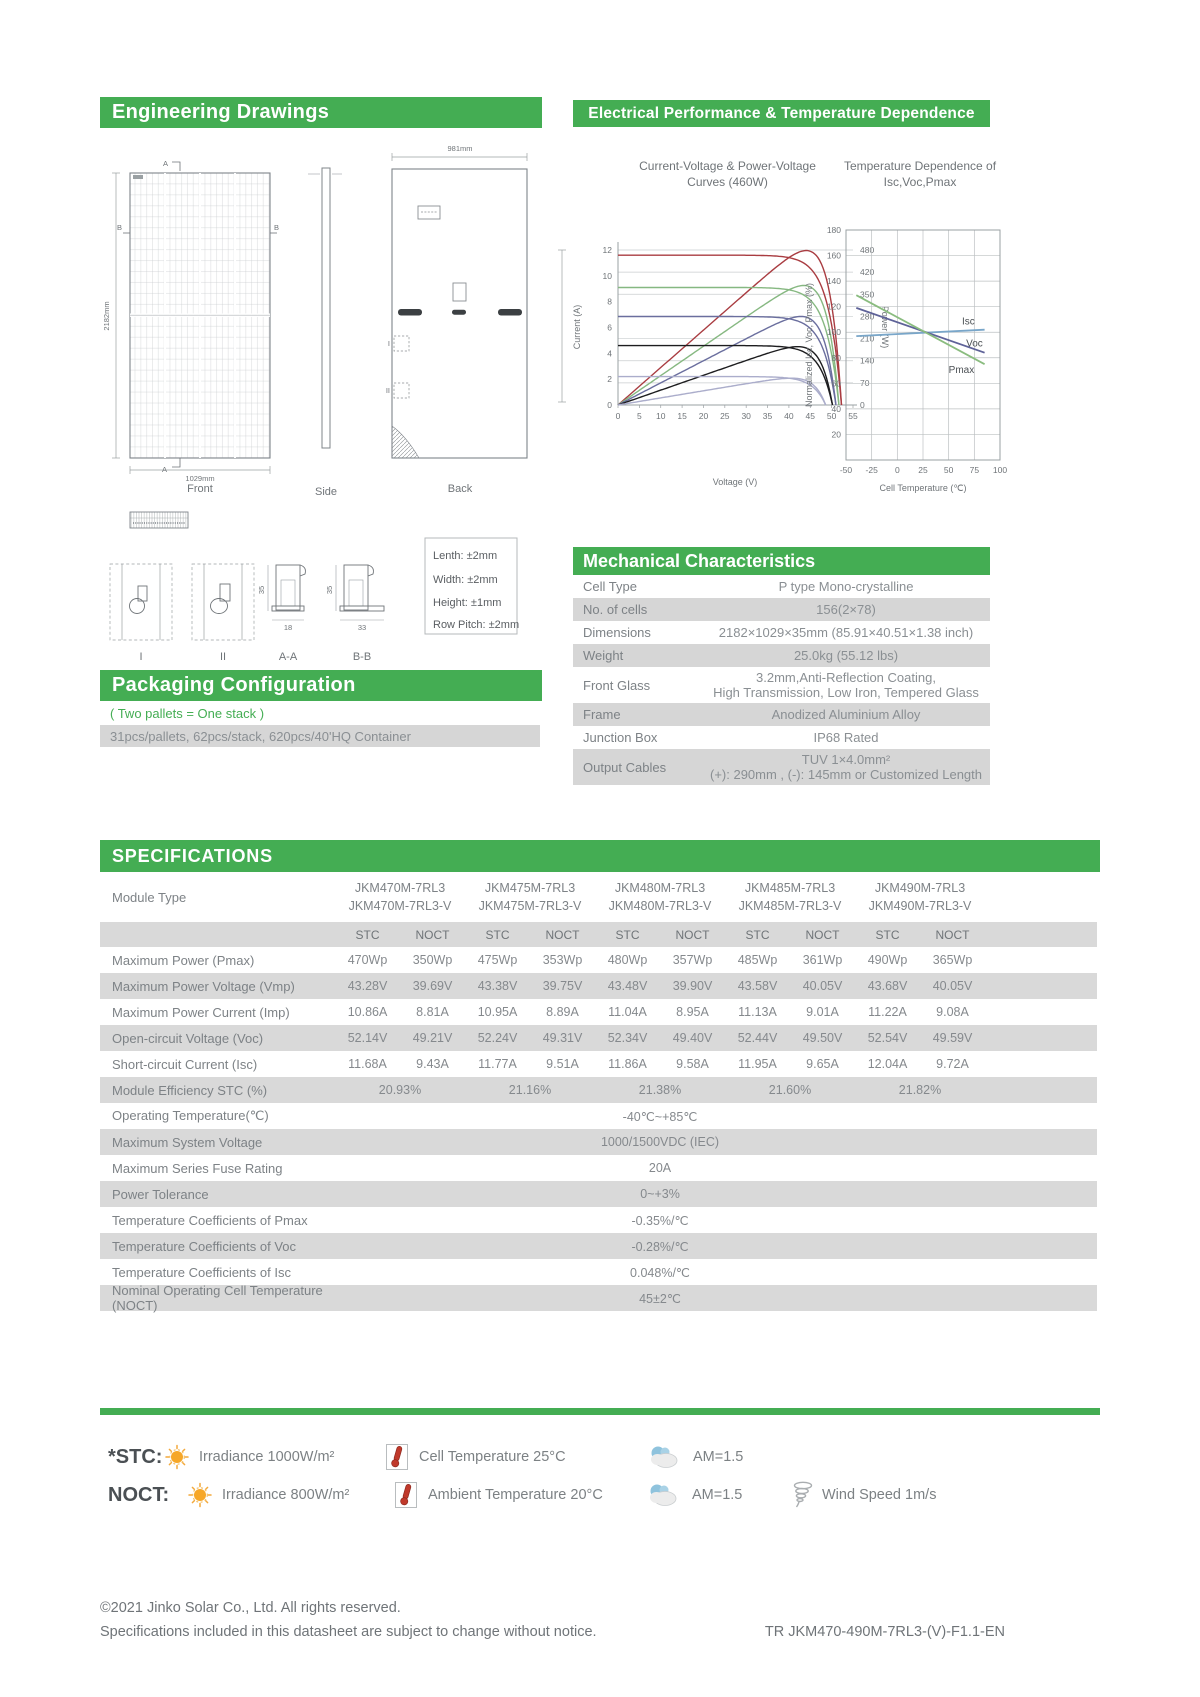  I want to click on value-pair: 470Wp 350Wp, so click(400, 960).